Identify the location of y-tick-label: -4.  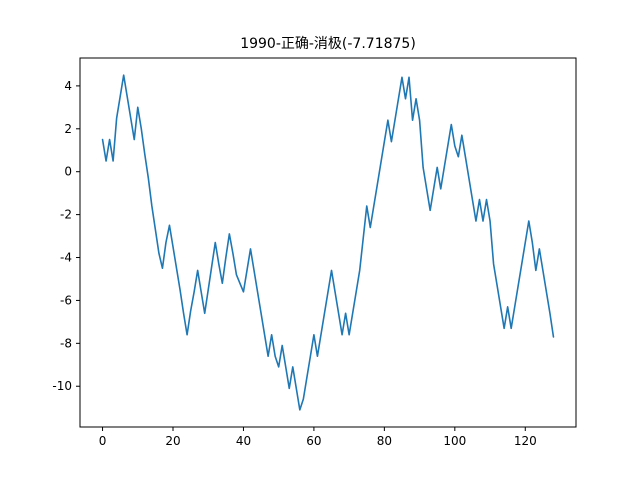
(66, 258).